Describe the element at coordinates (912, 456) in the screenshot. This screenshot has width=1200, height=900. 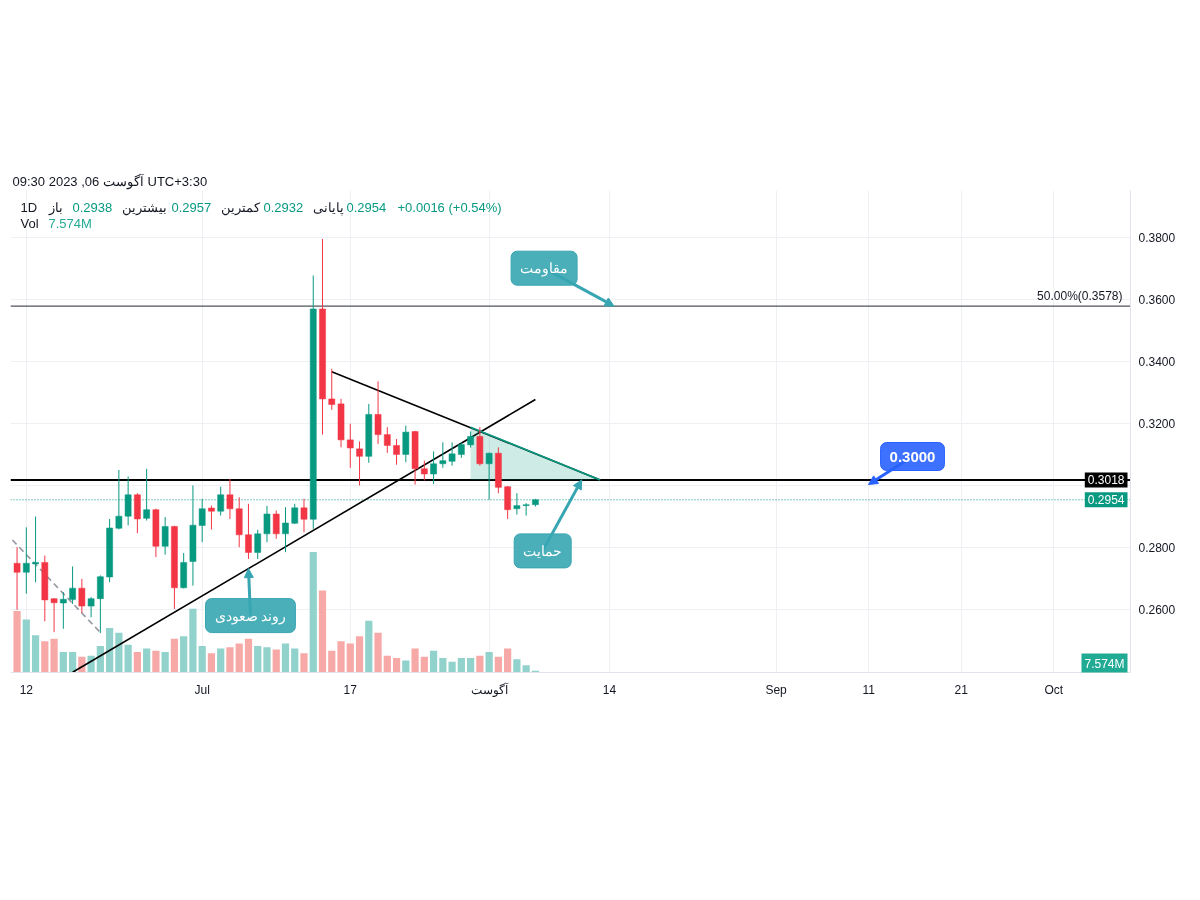
I see `annotation: 0.3000` at that location.